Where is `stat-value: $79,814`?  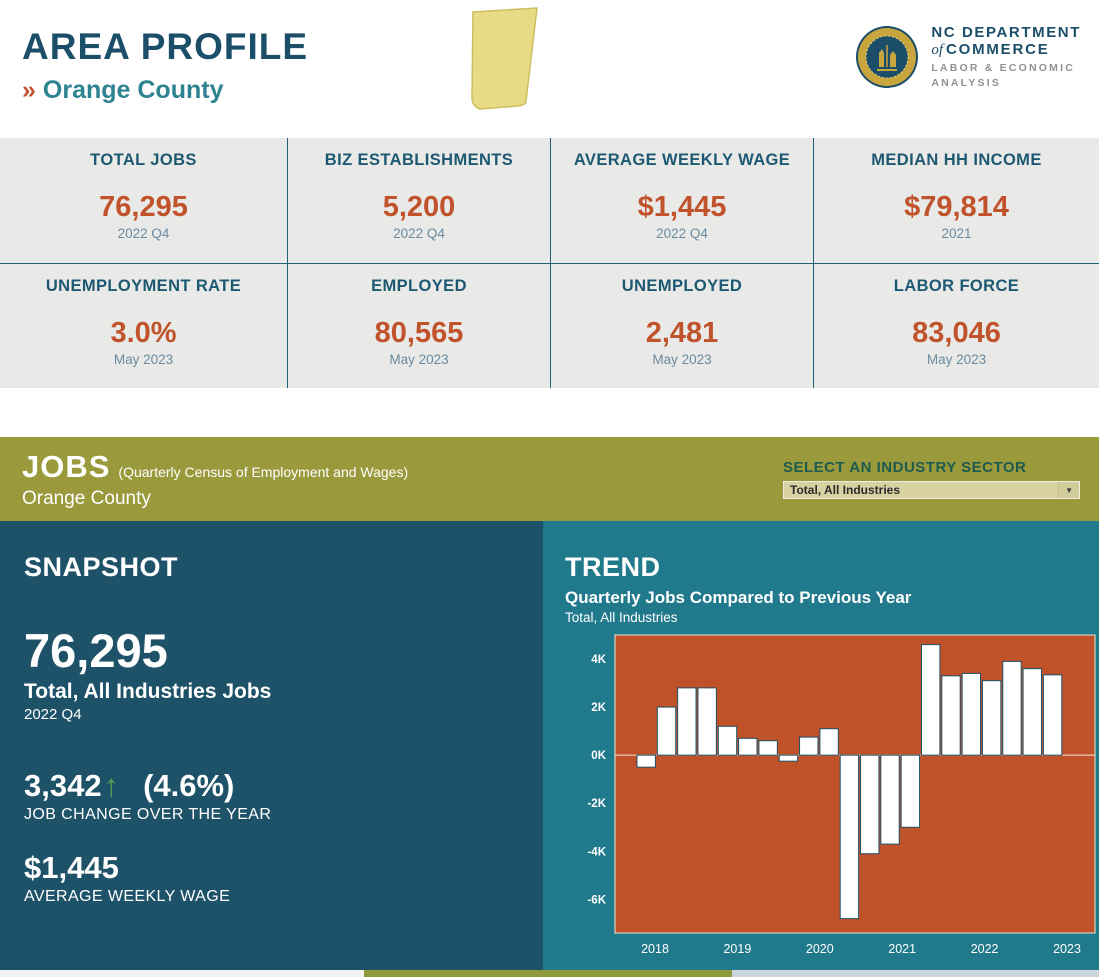 stat-value: $79,814 is located at coordinates (956, 207).